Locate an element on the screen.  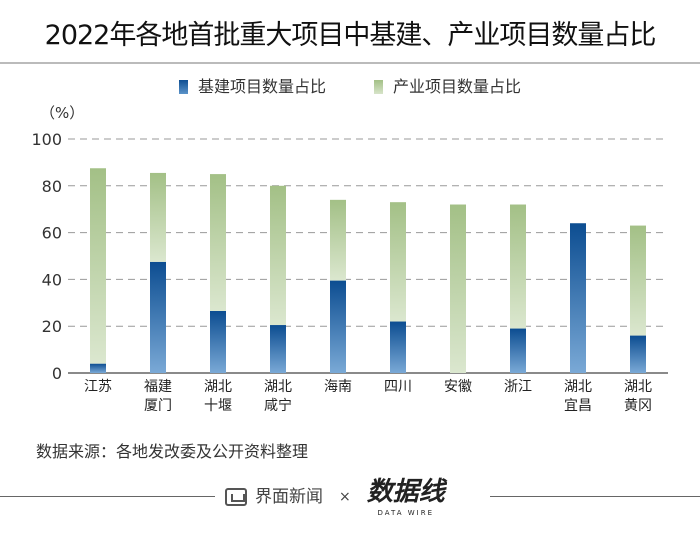
y-tick-label: 80 is located at coordinates (52, 186).